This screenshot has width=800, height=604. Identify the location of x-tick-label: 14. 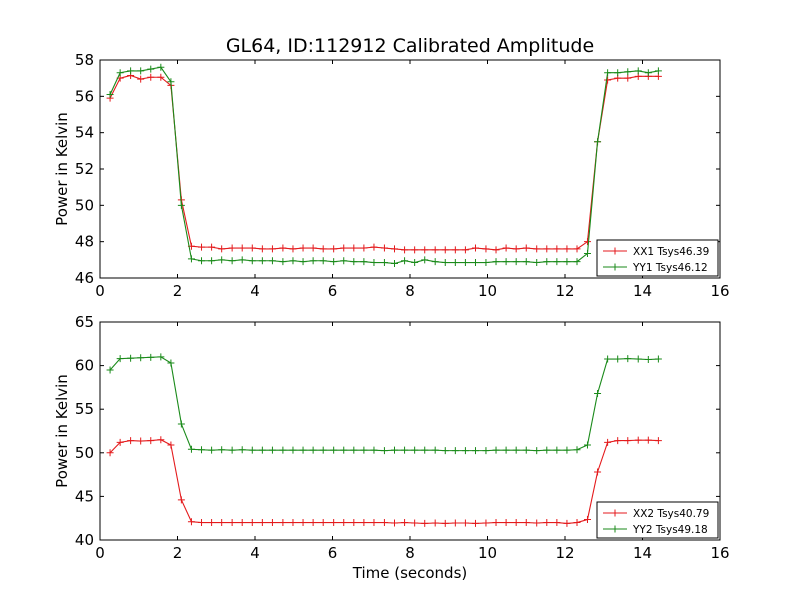
(642, 553).